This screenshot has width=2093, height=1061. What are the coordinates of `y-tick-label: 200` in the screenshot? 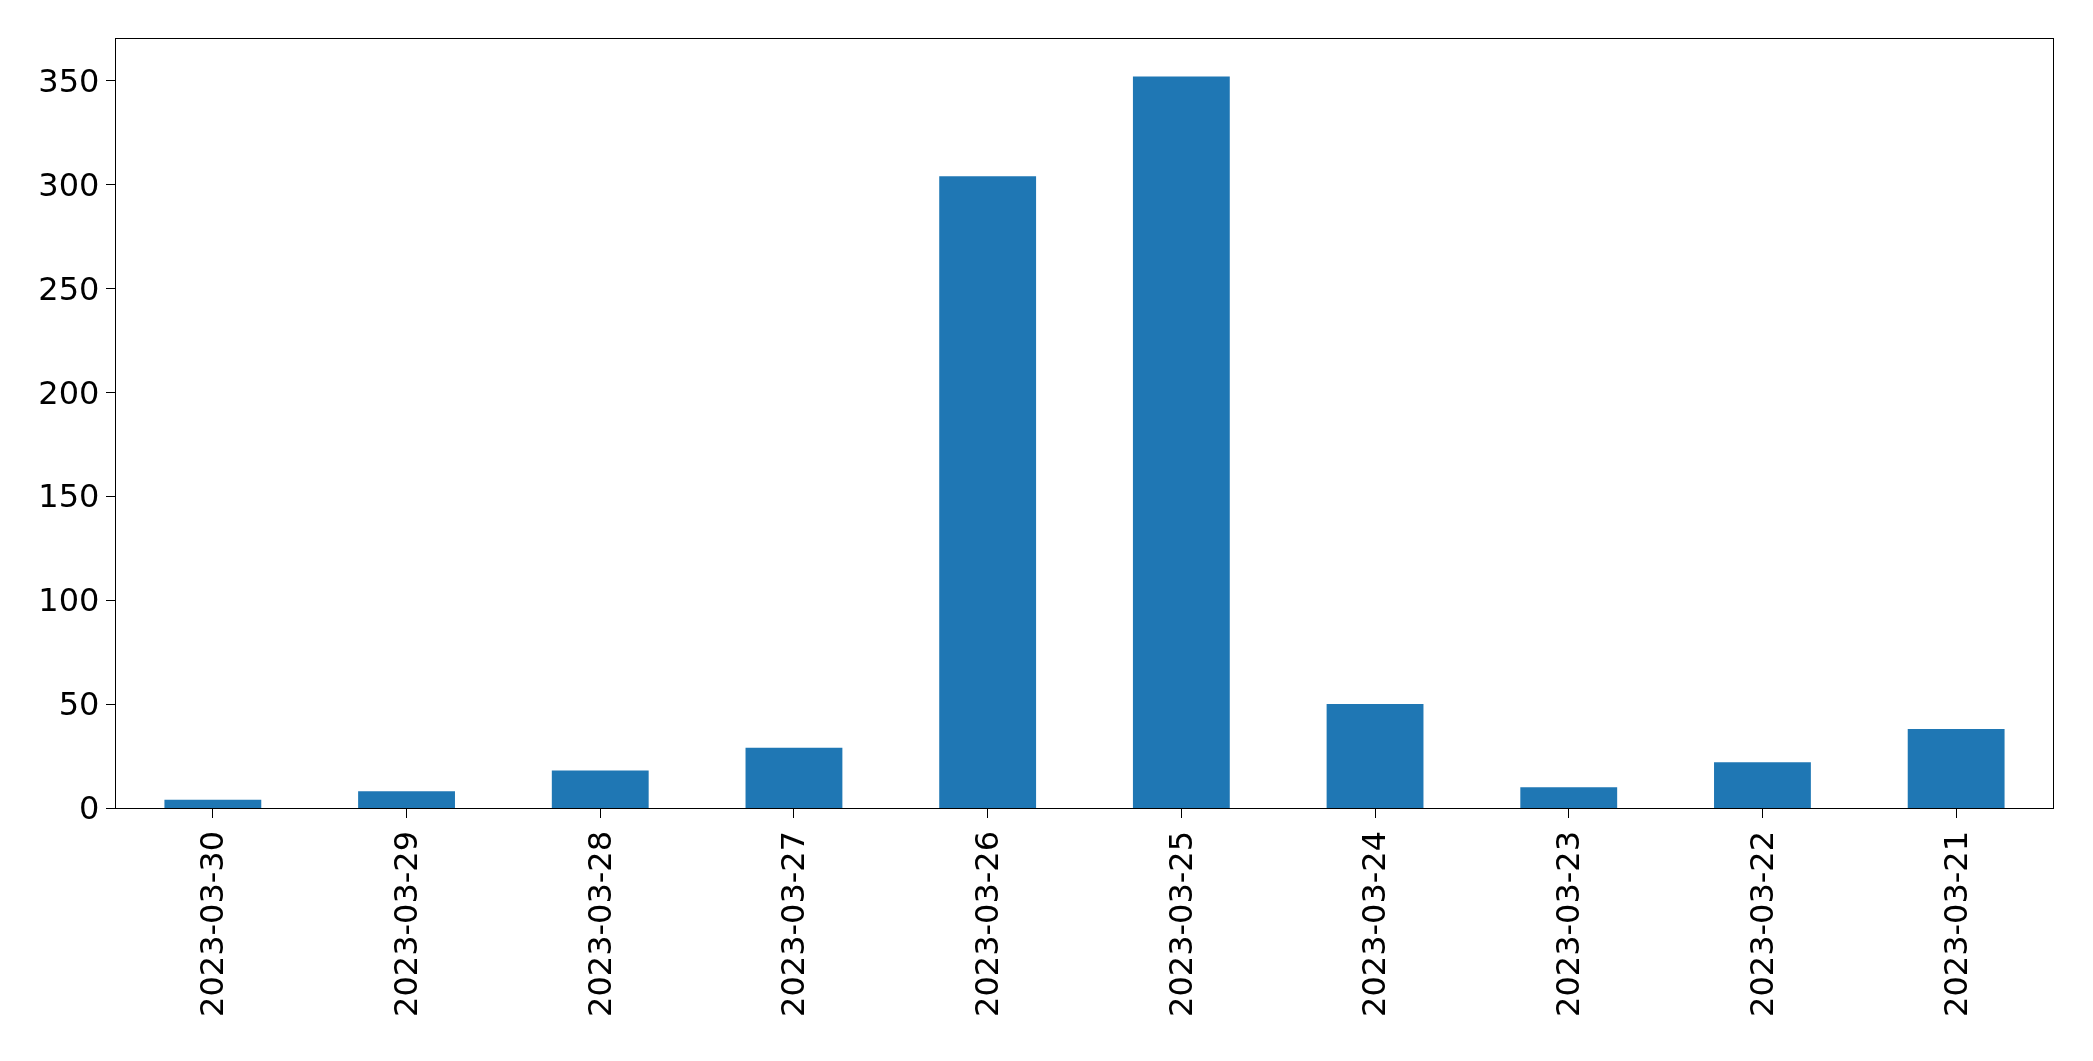 It's located at (69, 392).